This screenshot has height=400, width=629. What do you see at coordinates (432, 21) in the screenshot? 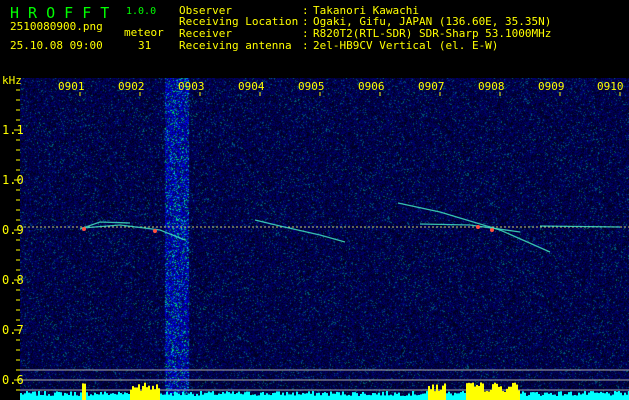
I see `info-value-location: Ogaki, Gifu, JAPAN (136.60E, 35.35N)` at bounding box center [432, 21].